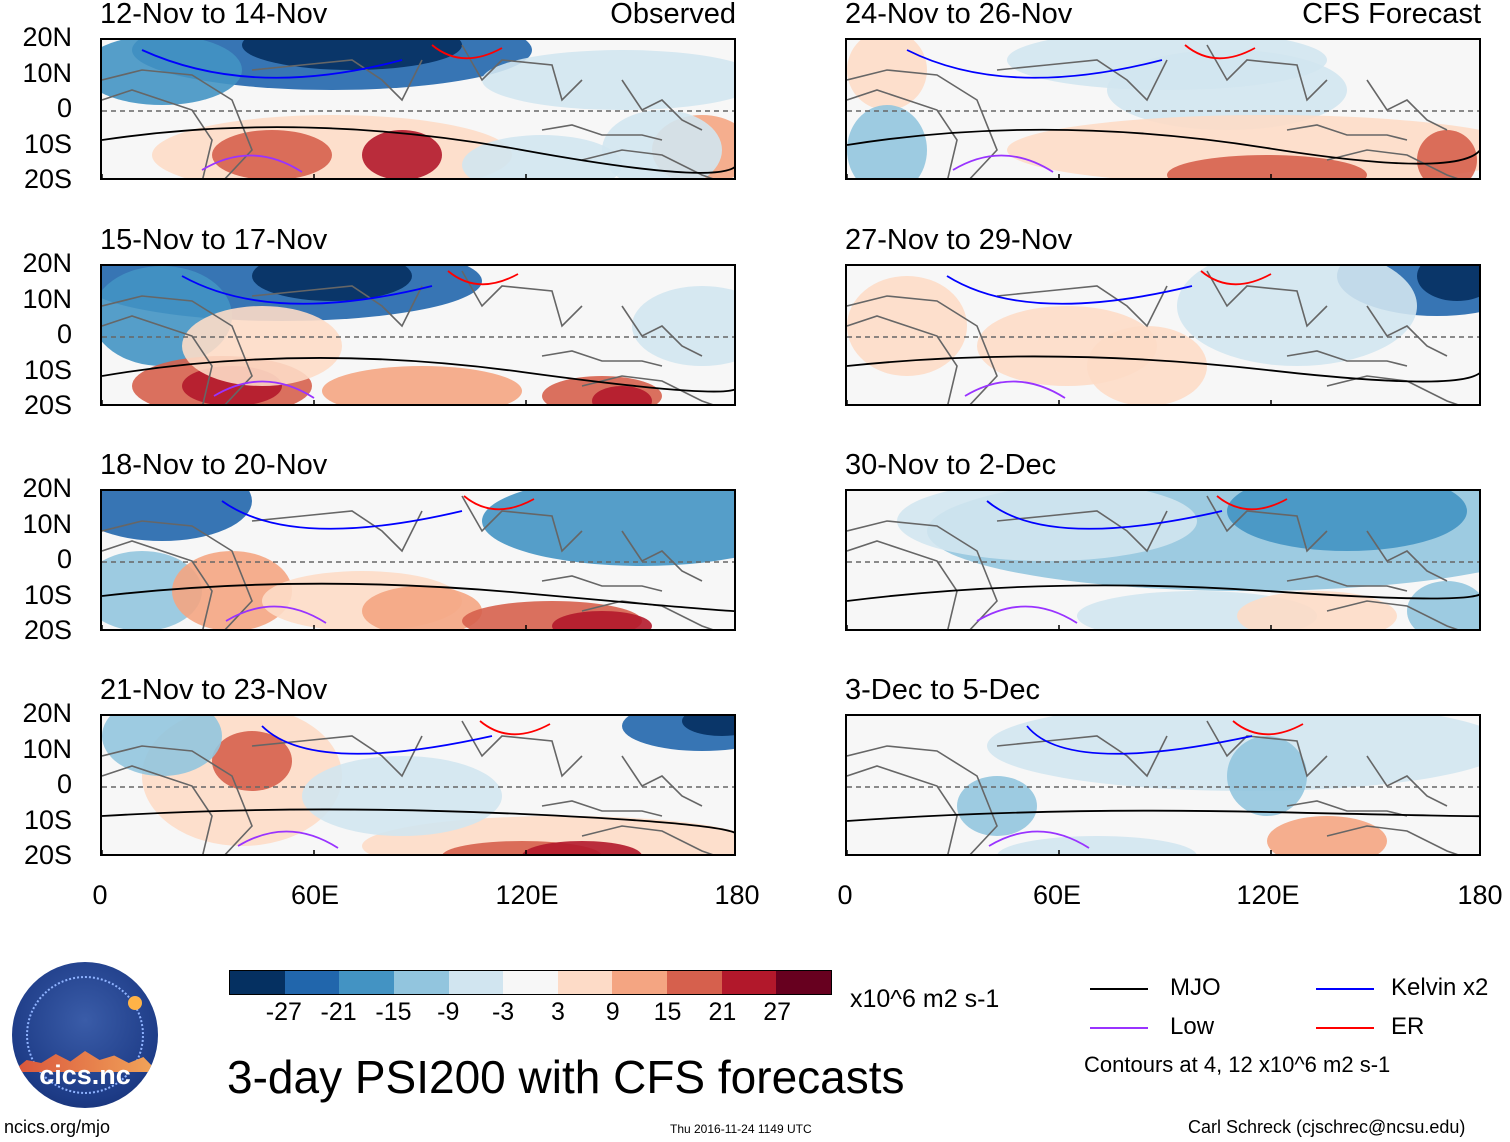 The width and height of the screenshot is (1510, 1142). Describe the element at coordinates (557, 1012) in the screenshot. I see `colorbar-tick-label: 3` at that location.